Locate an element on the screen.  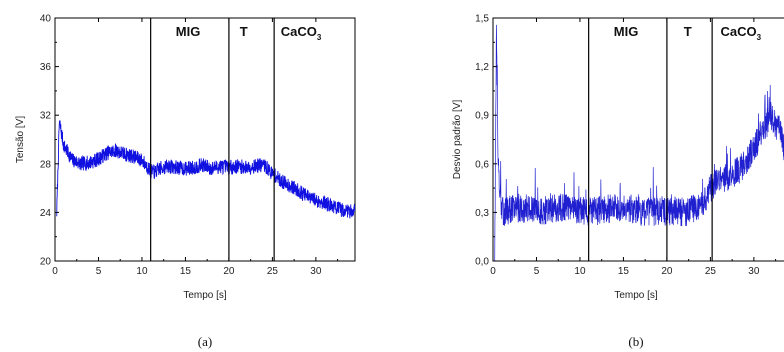
y-tick-label: 24 is located at coordinates (46, 213).